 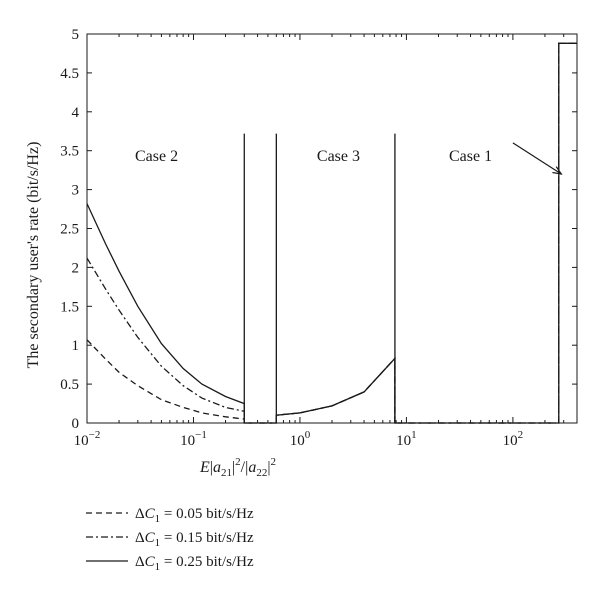 What do you see at coordinates (76, 191) in the screenshot?
I see `y-tick-label: 3` at bounding box center [76, 191].